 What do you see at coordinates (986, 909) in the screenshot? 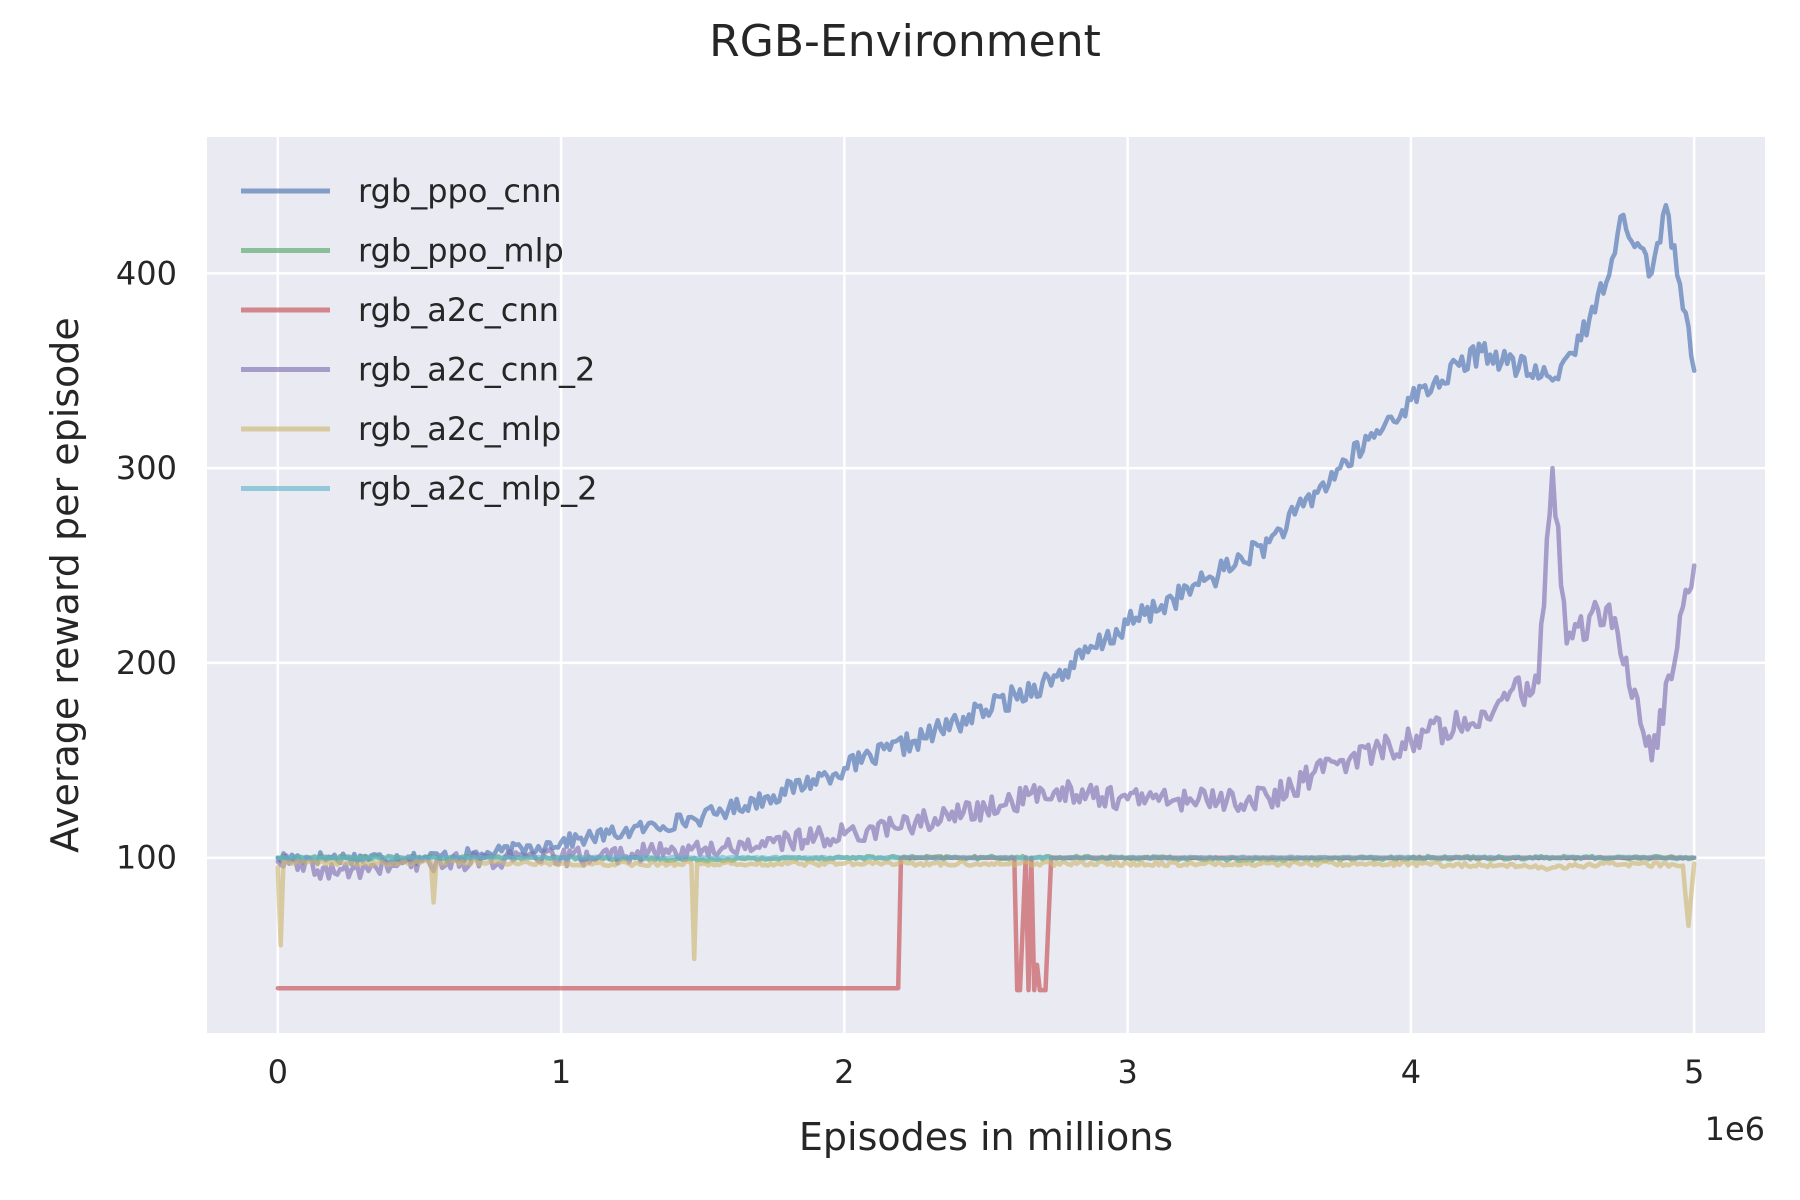
I see `series-line-rgb-a2c-mlp` at bounding box center [986, 909].